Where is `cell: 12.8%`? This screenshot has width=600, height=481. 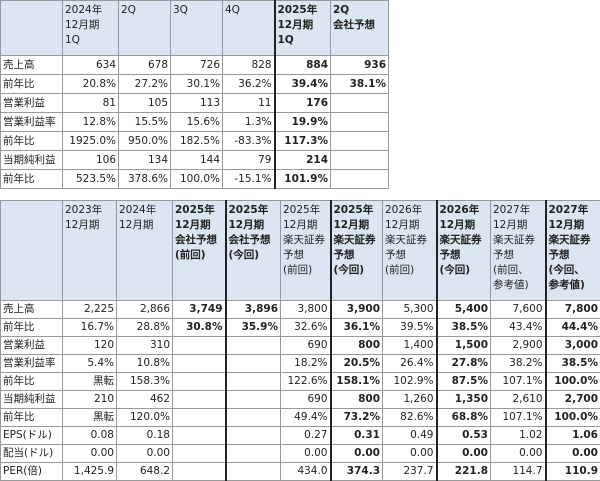 cell: 12.8% is located at coordinates (91, 122).